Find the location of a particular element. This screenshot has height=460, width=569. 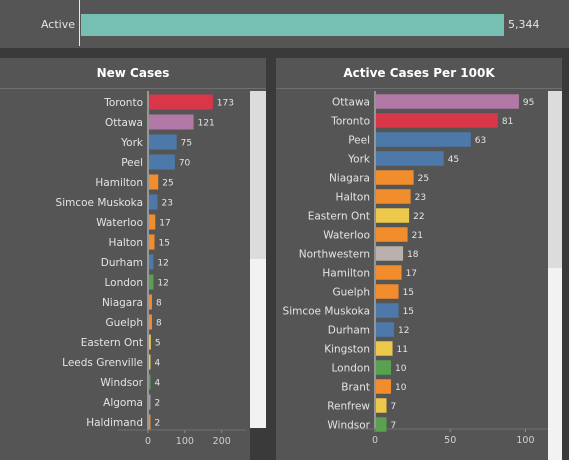

active-axis-line is located at coordinates (79, 23).